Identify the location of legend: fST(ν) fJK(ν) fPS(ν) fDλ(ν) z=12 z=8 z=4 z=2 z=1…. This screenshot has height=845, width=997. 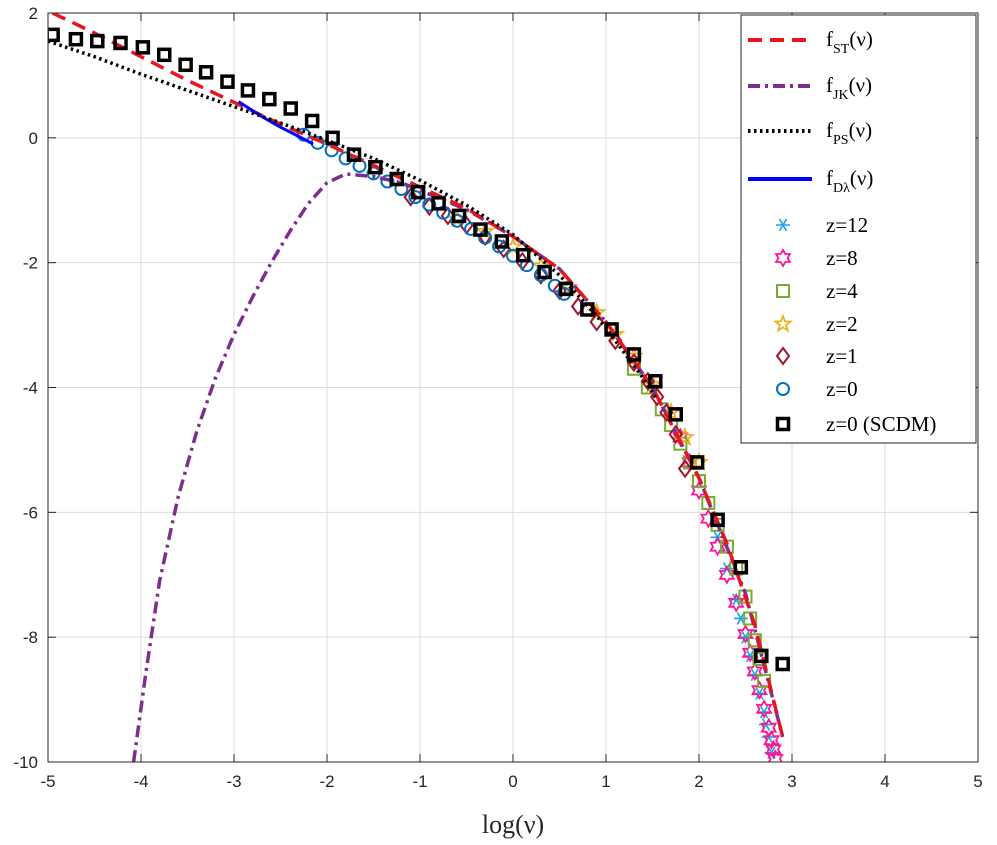
(858, 229).